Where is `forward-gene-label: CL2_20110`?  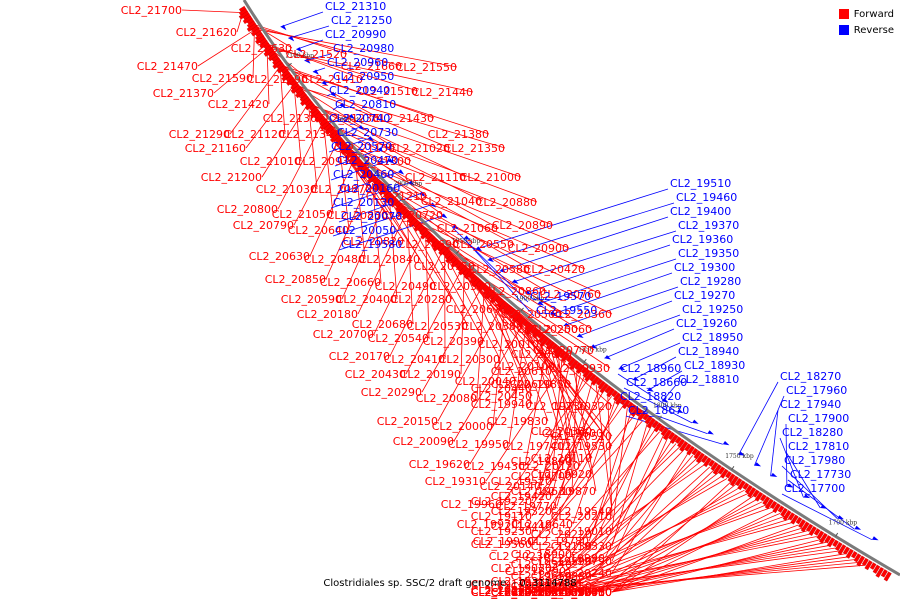
forward-gene-label: CL2_20110 is located at coordinates (561, 458).